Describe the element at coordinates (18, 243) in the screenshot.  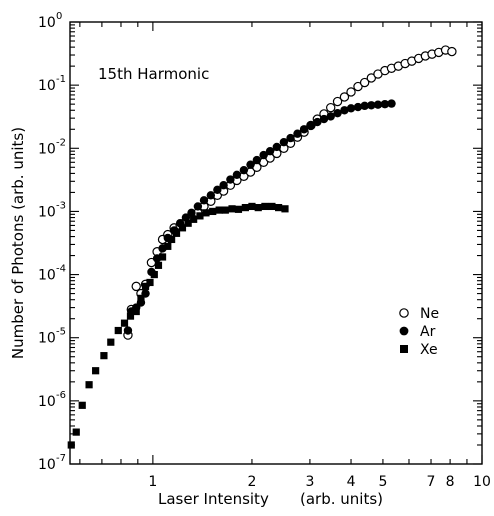
I see `y-axis-title: Number of Photons (arb. units)` at that location.